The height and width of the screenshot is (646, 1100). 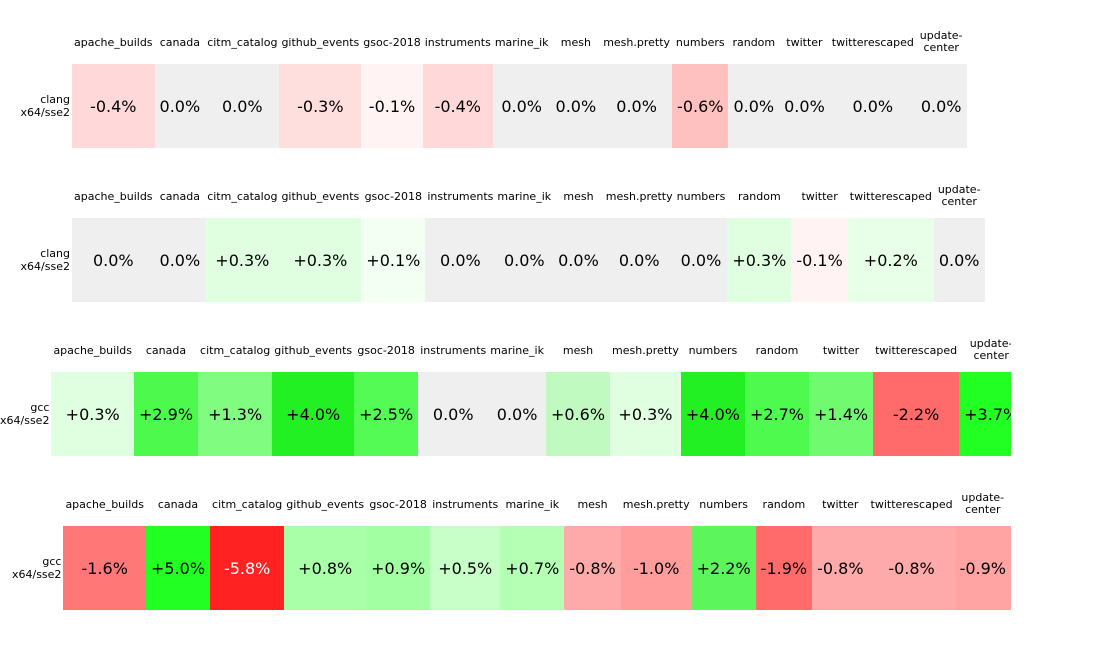 What do you see at coordinates (386, 414) in the screenshot?
I see `cell: +2.5%` at bounding box center [386, 414].